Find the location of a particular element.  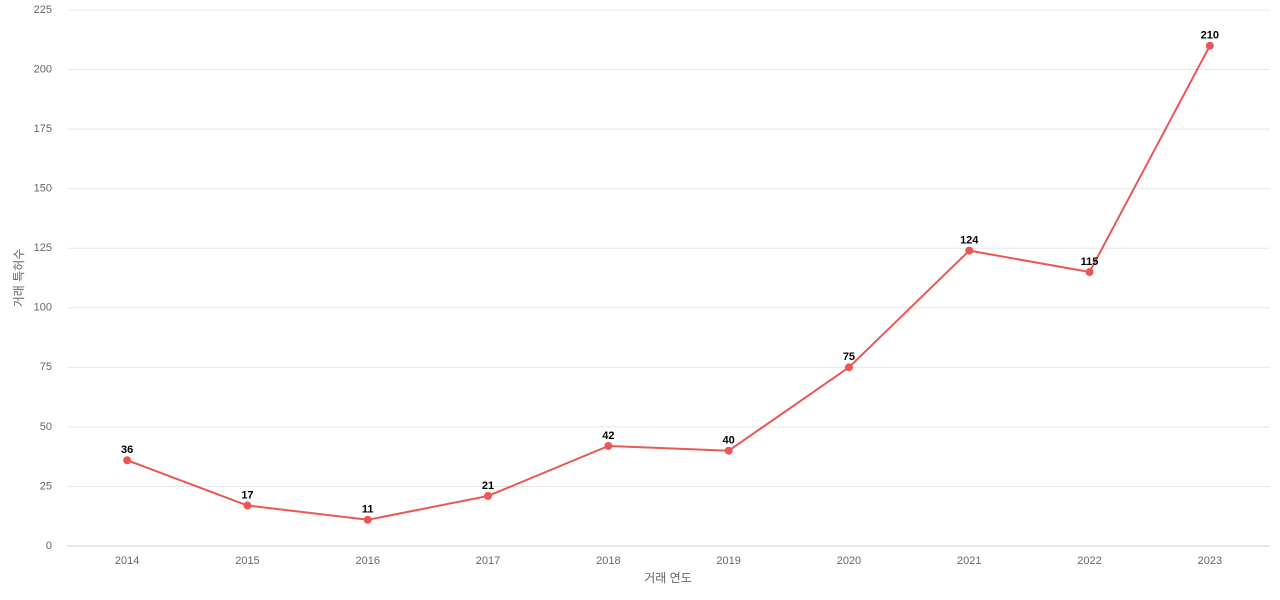

y-tick-label: 175 is located at coordinates (43, 129).